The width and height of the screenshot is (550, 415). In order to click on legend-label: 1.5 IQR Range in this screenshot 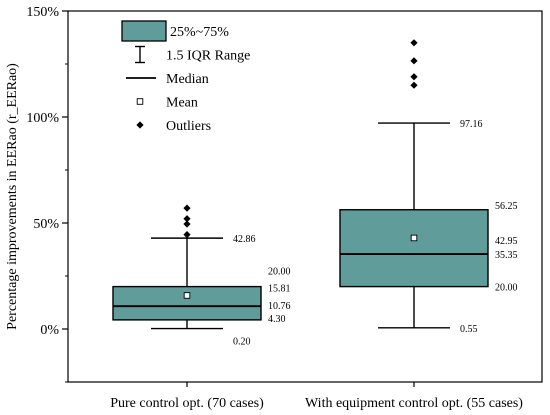, I will do `click(208, 56)`.